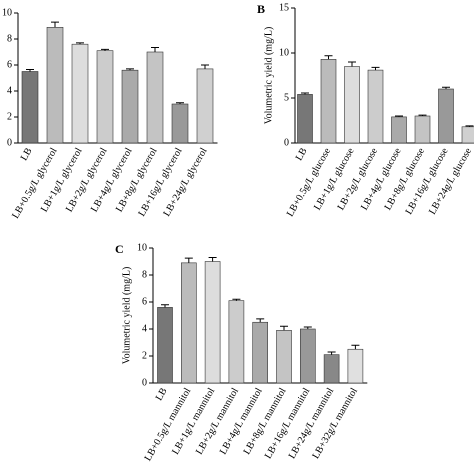  Describe the element at coordinates (284, 7) in the screenshot. I see `y-tick-label: 15` at that location.